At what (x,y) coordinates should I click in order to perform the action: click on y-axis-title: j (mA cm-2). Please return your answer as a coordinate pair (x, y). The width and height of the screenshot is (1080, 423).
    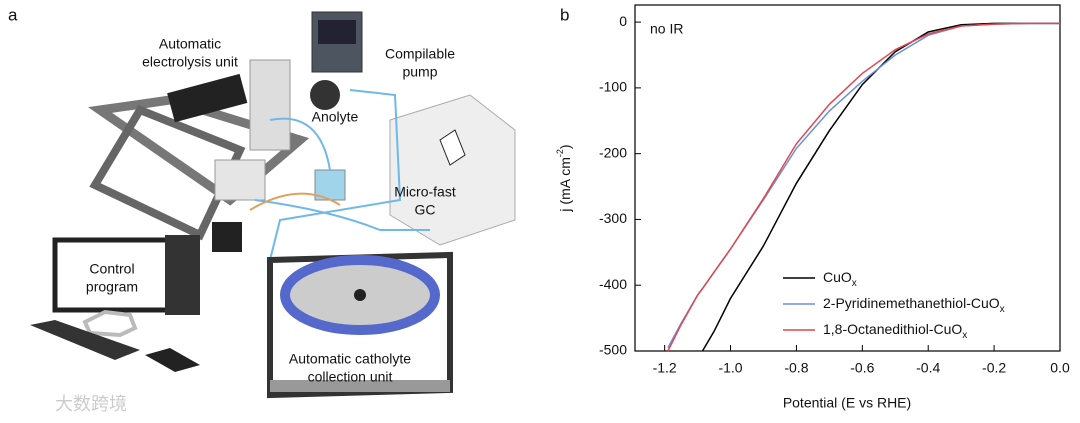
    Looking at the image, I should click on (563, 178).